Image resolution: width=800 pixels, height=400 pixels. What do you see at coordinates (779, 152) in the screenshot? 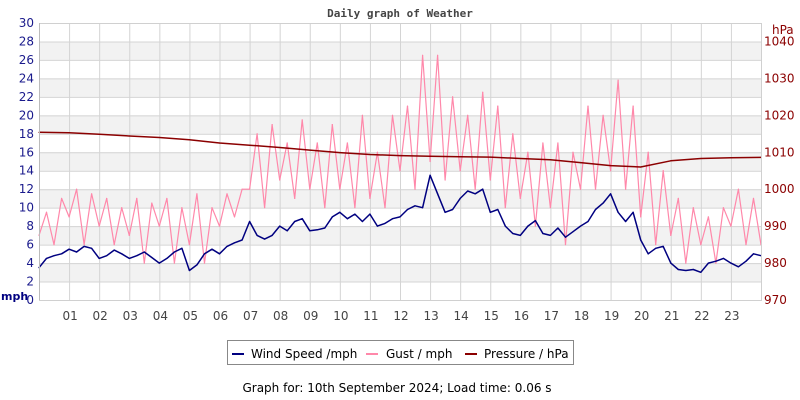
I see `right-tick-label: 1010` at bounding box center [779, 152].